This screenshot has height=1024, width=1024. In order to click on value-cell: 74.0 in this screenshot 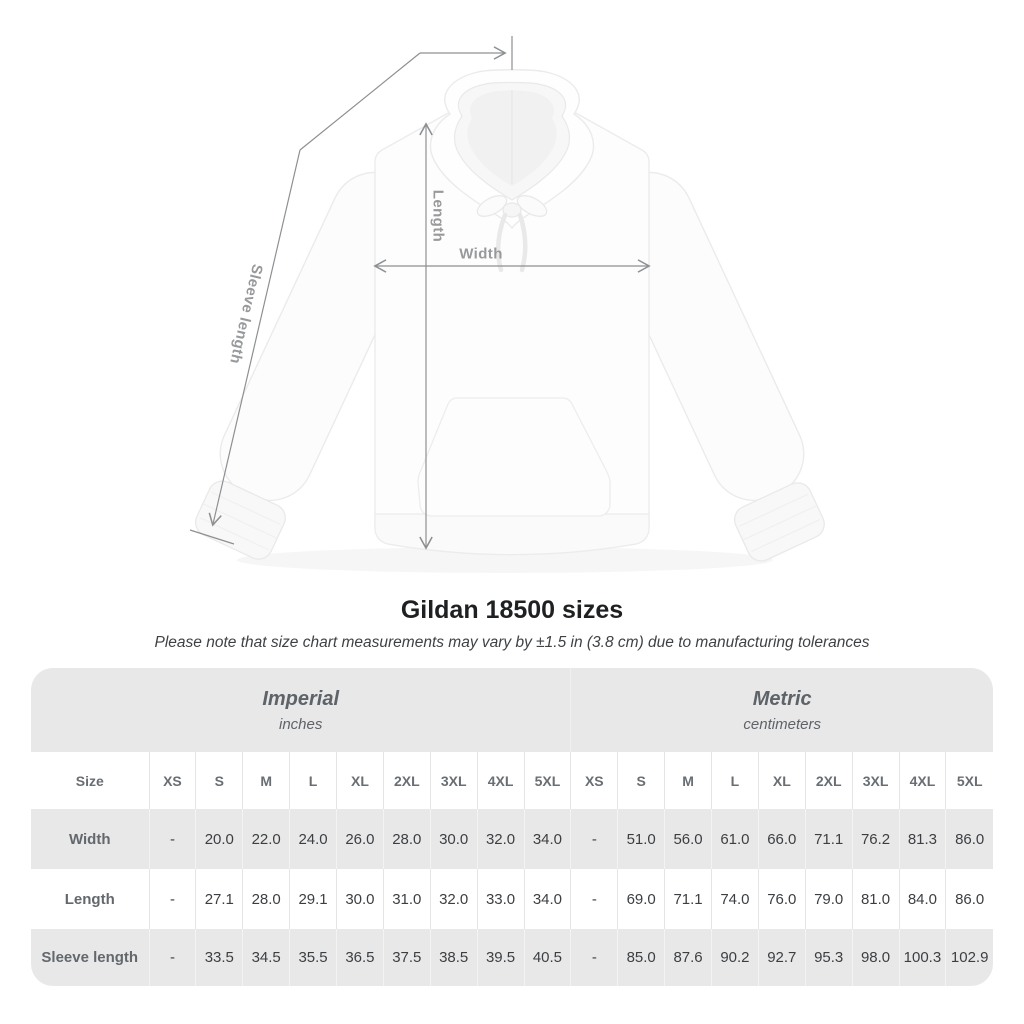, I will do `click(735, 899)`.